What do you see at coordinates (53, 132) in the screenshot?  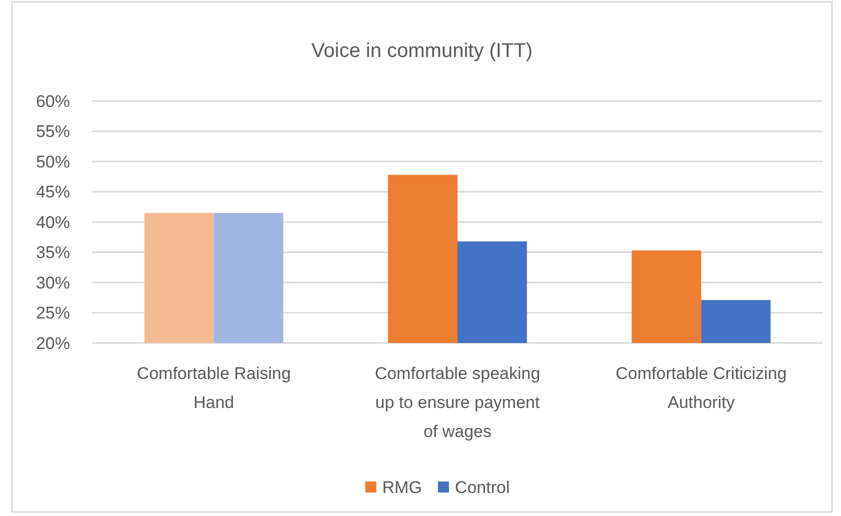 I see `y-tick-label: 55%` at bounding box center [53, 132].